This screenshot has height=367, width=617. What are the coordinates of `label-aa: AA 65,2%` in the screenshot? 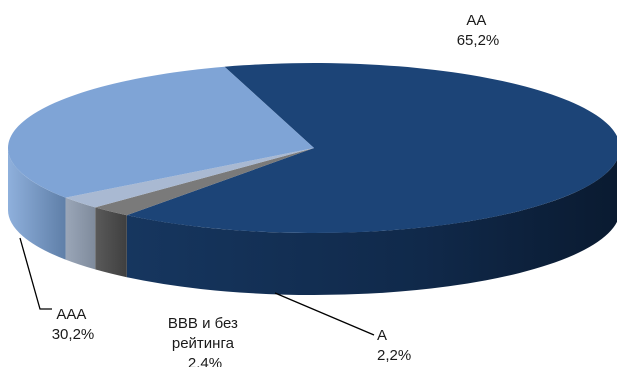 It's located at (478, 30).